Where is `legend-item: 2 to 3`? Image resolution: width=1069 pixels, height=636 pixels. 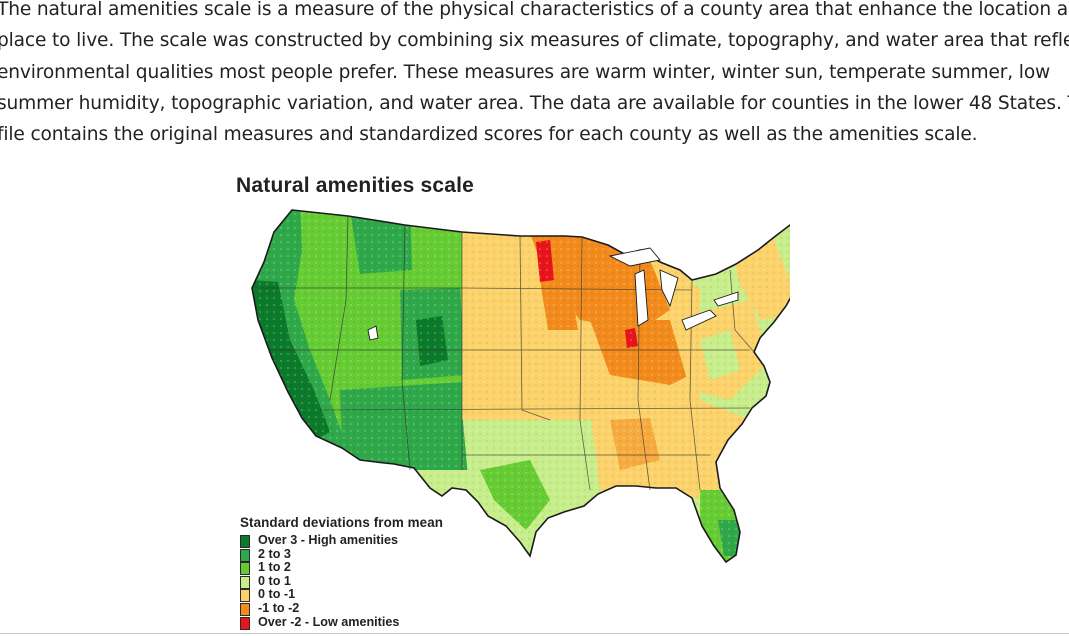 legend-item: 2 to 3 is located at coordinates (390, 554).